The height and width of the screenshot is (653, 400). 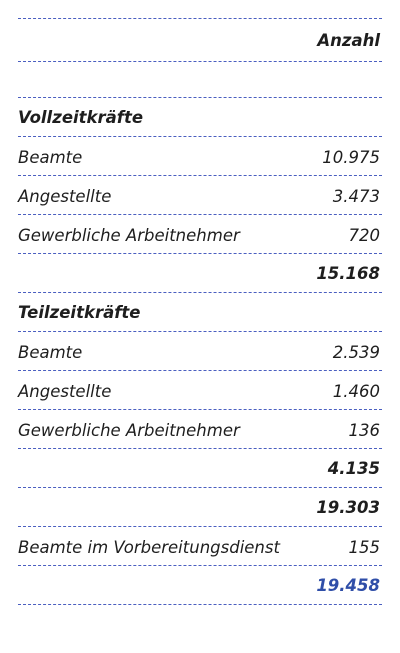 What do you see at coordinates (356, 196) in the screenshot?
I see `row-value: 3.473` at bounding box center [356, 196].